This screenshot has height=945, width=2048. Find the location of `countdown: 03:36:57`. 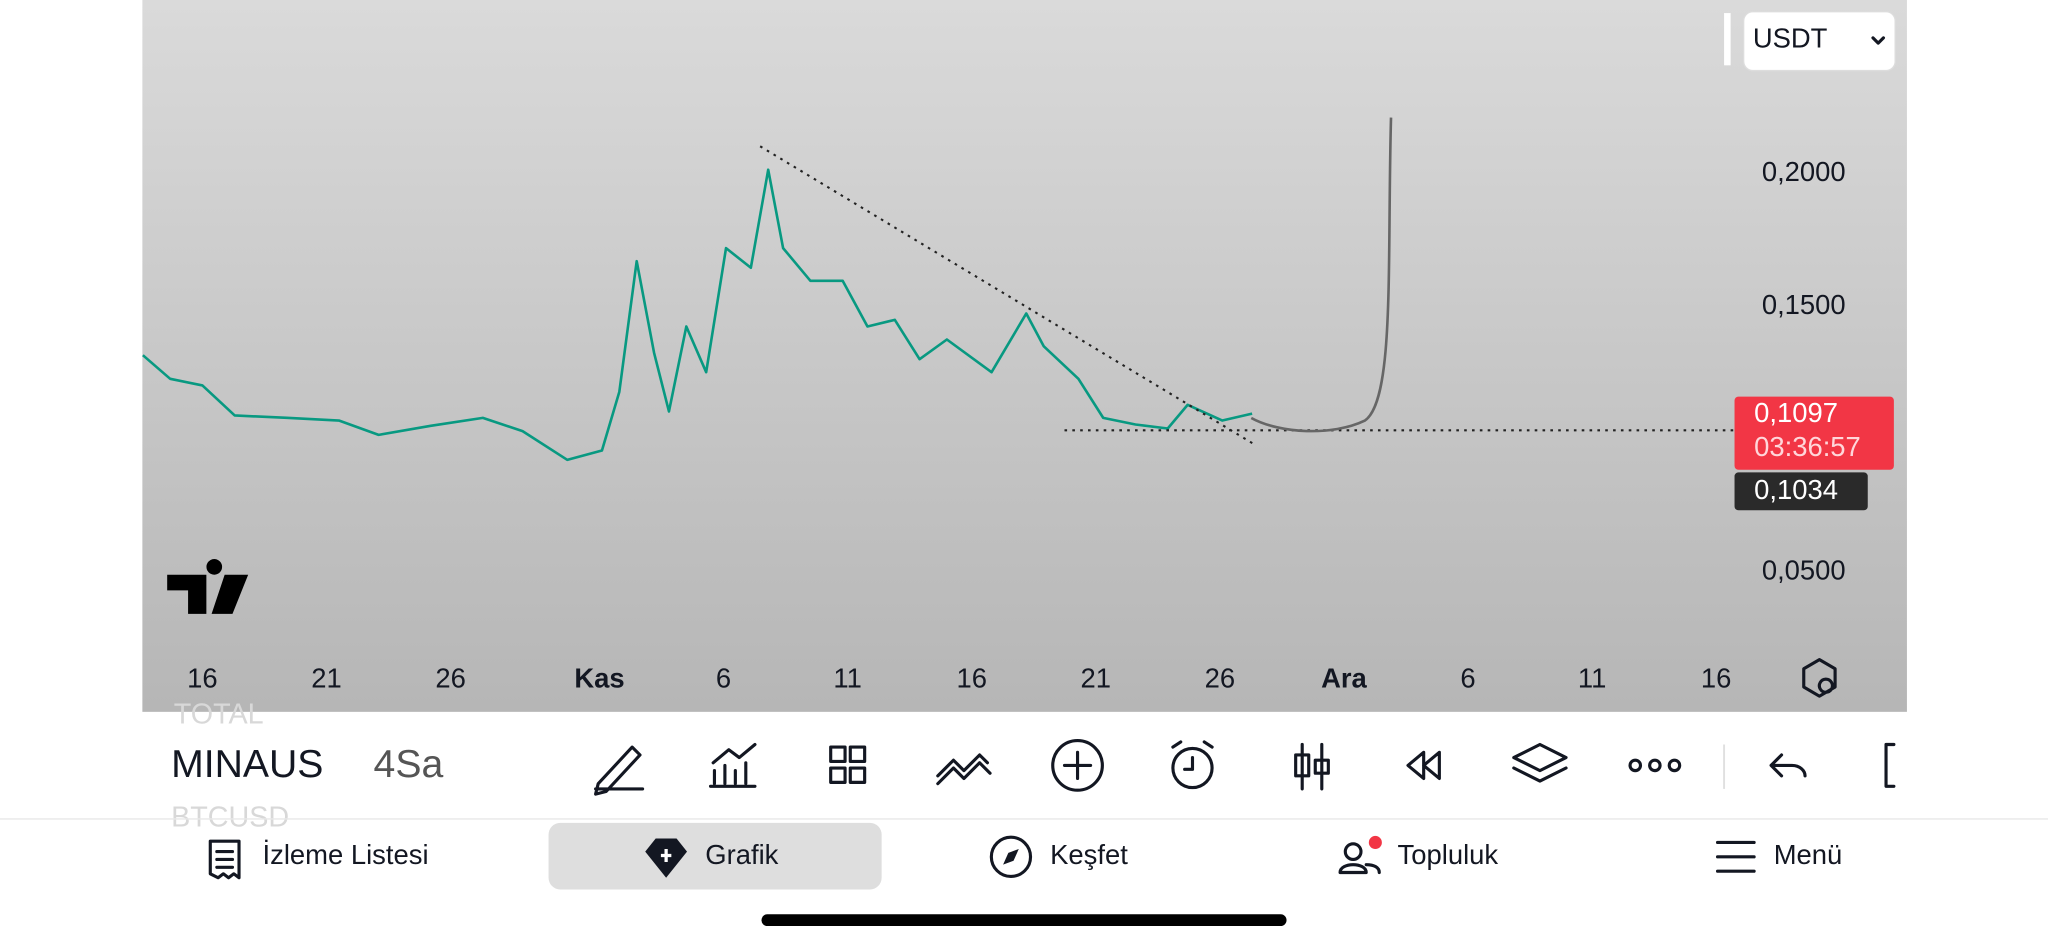

countdown: 03:36:57 is located at coordinates (1807, 446).